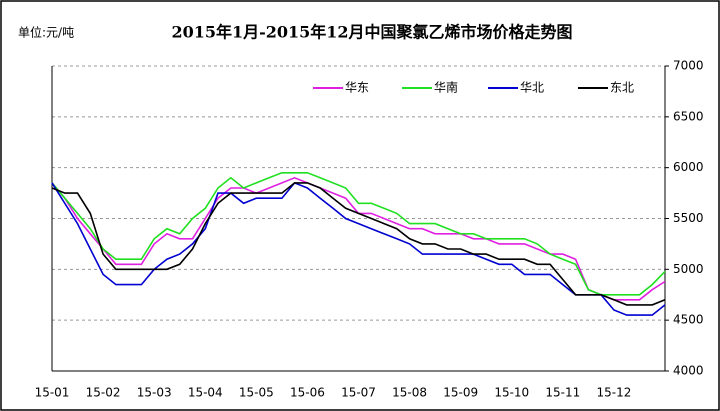 The image size is (720, 411). I want to click on x-tick-label: 15-06, so click(307, 393).